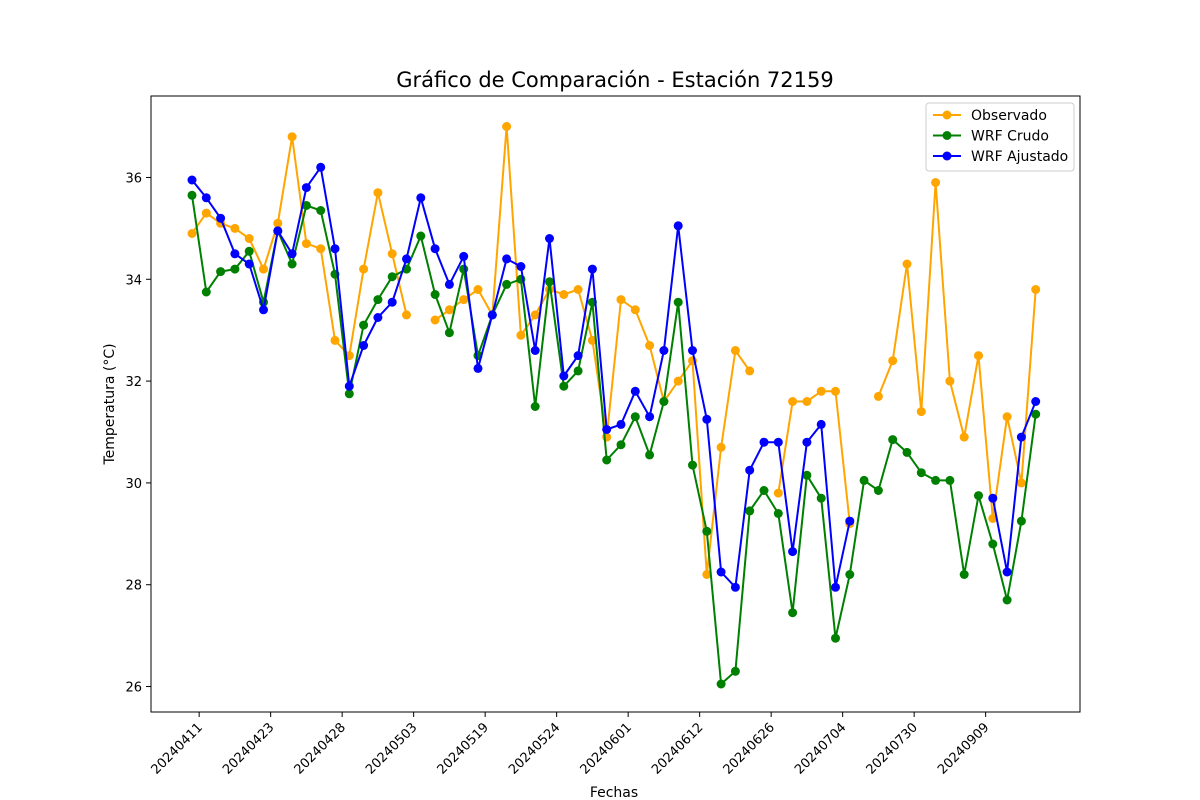 The height and width of the screenshot is (800, 1200). What do you see at coordinates (1000, 137) in the screenshot?
I see `legend: Observado WRF Crudo WRF Ajustado` at bounding box center [1000, 137].